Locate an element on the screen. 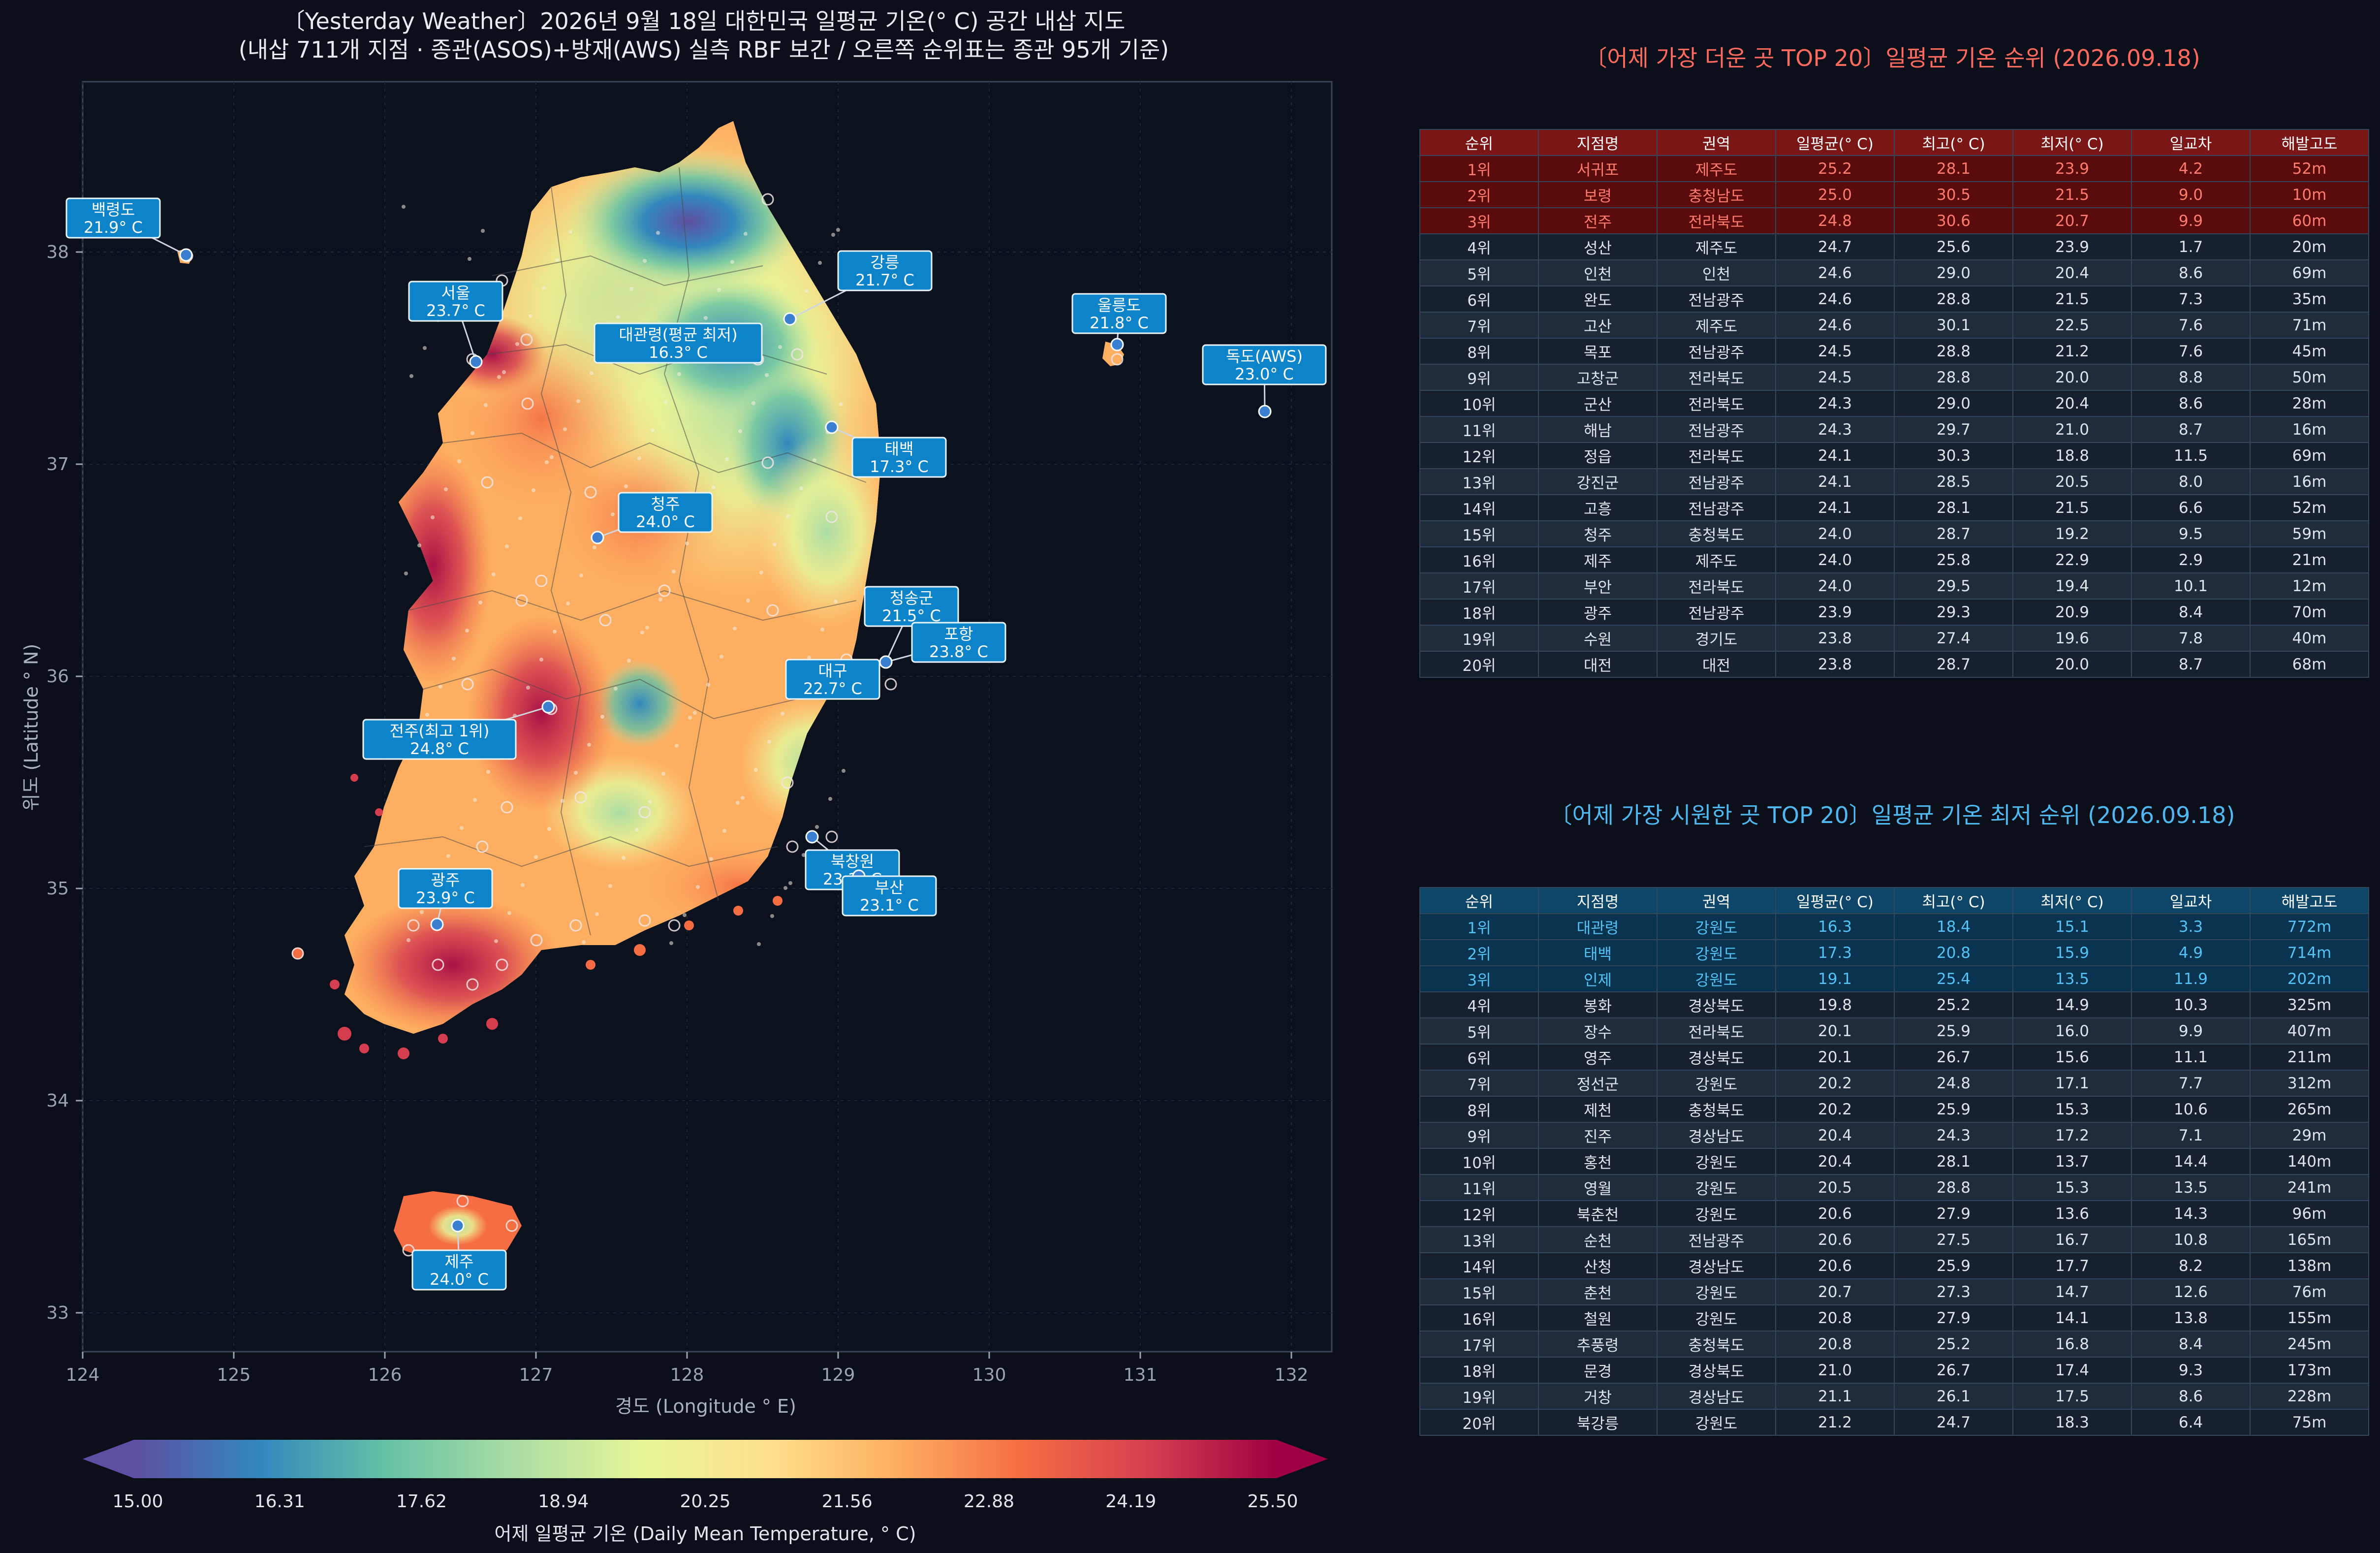 The width and height of the screenshot is (2380, 1553). table-cell: 26.7 is located at coordinates (1953, 1370).